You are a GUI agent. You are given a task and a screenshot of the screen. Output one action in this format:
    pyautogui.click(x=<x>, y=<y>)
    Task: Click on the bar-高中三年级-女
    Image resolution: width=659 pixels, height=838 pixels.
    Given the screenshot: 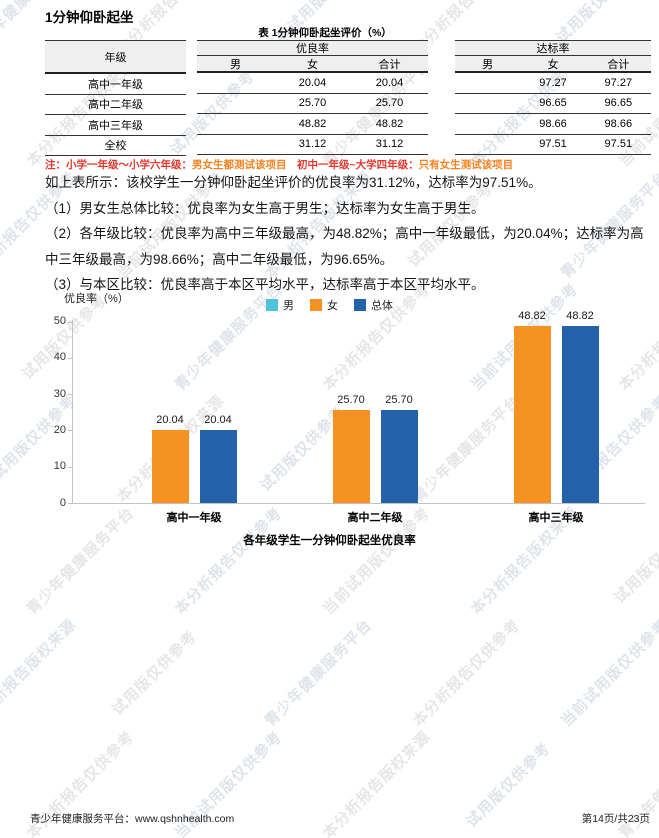 What is the action you would take?
    pyautogui.click(x=532, y=414)
    